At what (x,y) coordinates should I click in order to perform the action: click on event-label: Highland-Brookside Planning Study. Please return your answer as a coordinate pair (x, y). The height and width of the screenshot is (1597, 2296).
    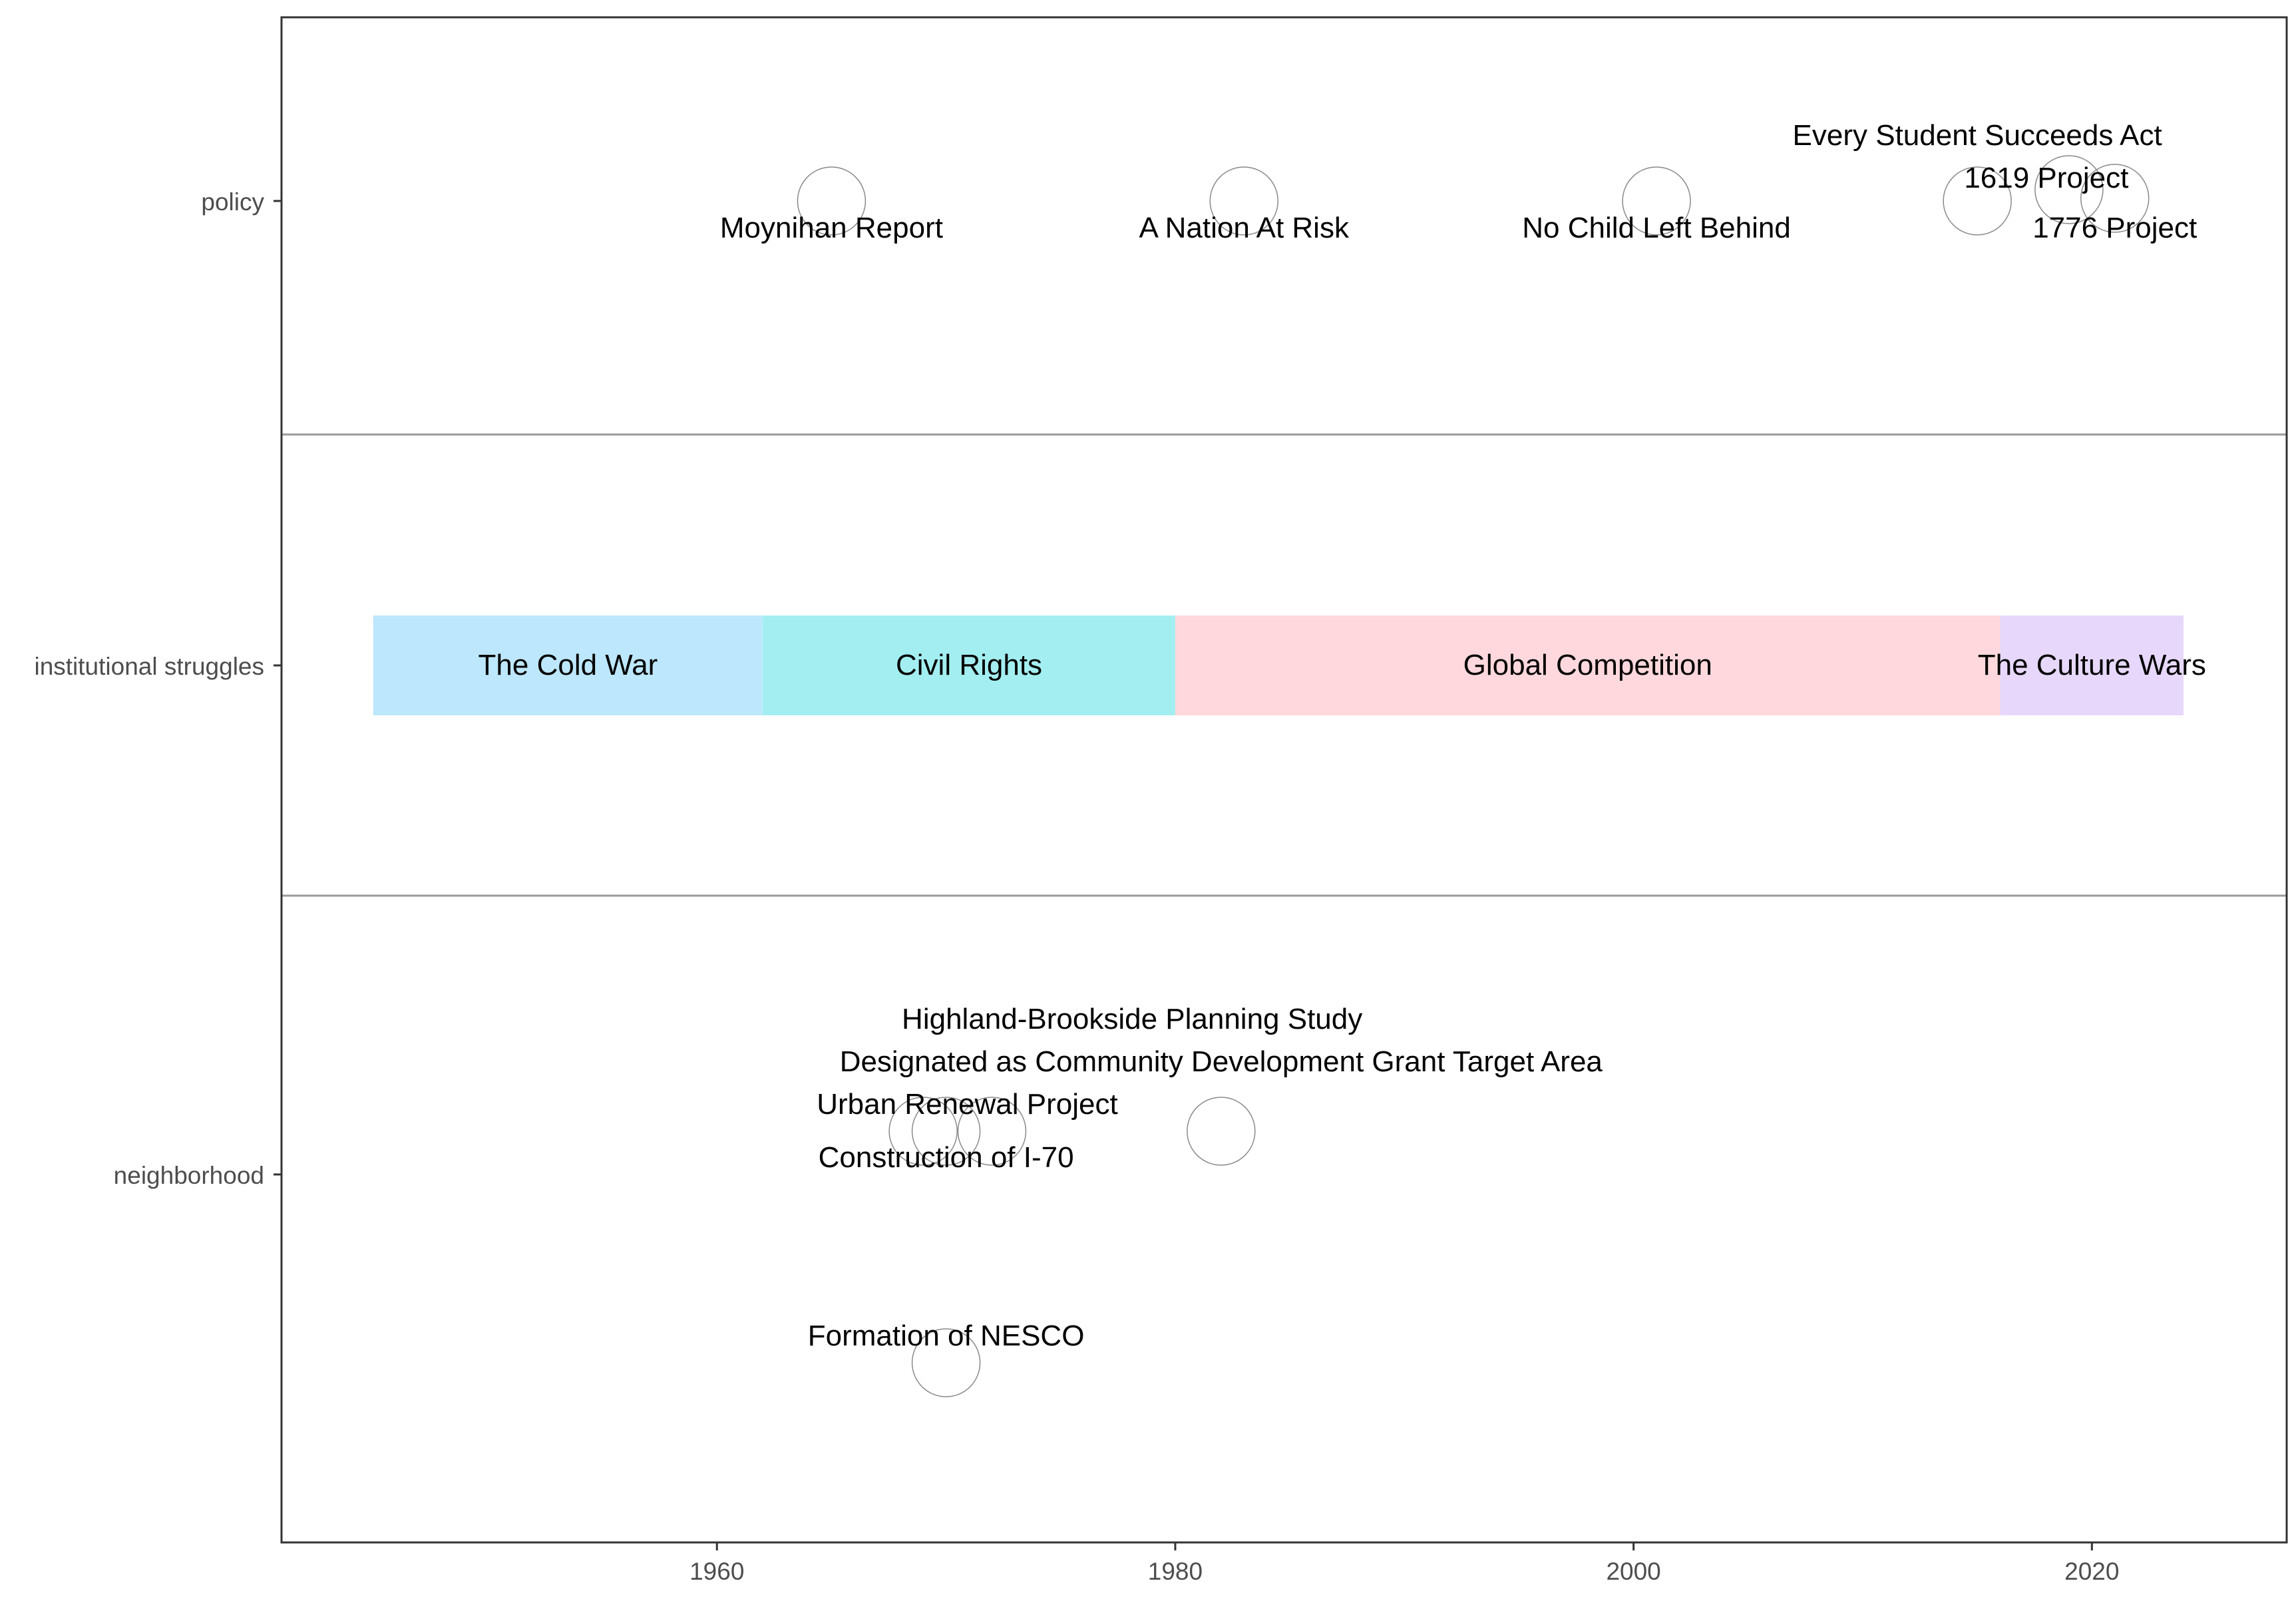
    Looking at the image, I should click on (1132, 1019).